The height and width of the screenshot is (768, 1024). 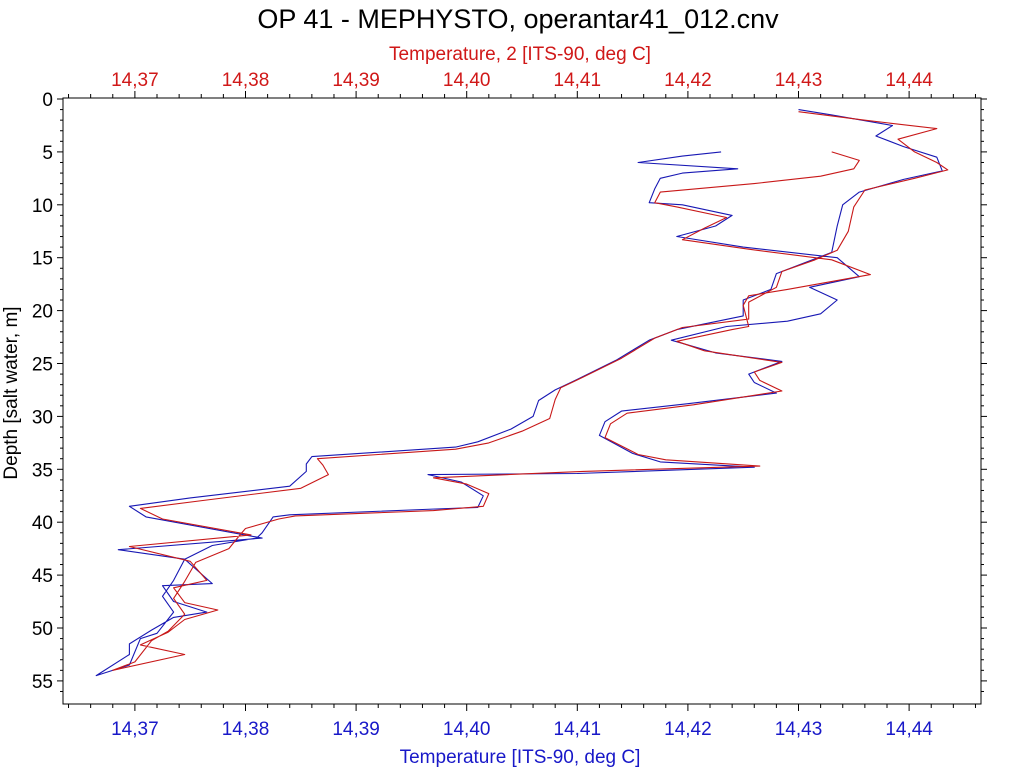 I want to click on x-top-tick-label: 14,41, so click(x=578, y=80).